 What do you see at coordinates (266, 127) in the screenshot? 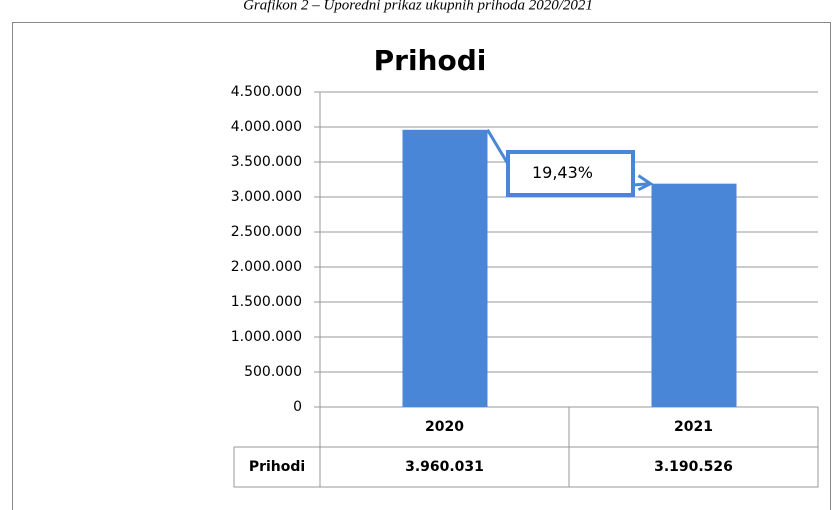
I see `y-tick-label: 4.000.000` at bounding box center [266, 127].